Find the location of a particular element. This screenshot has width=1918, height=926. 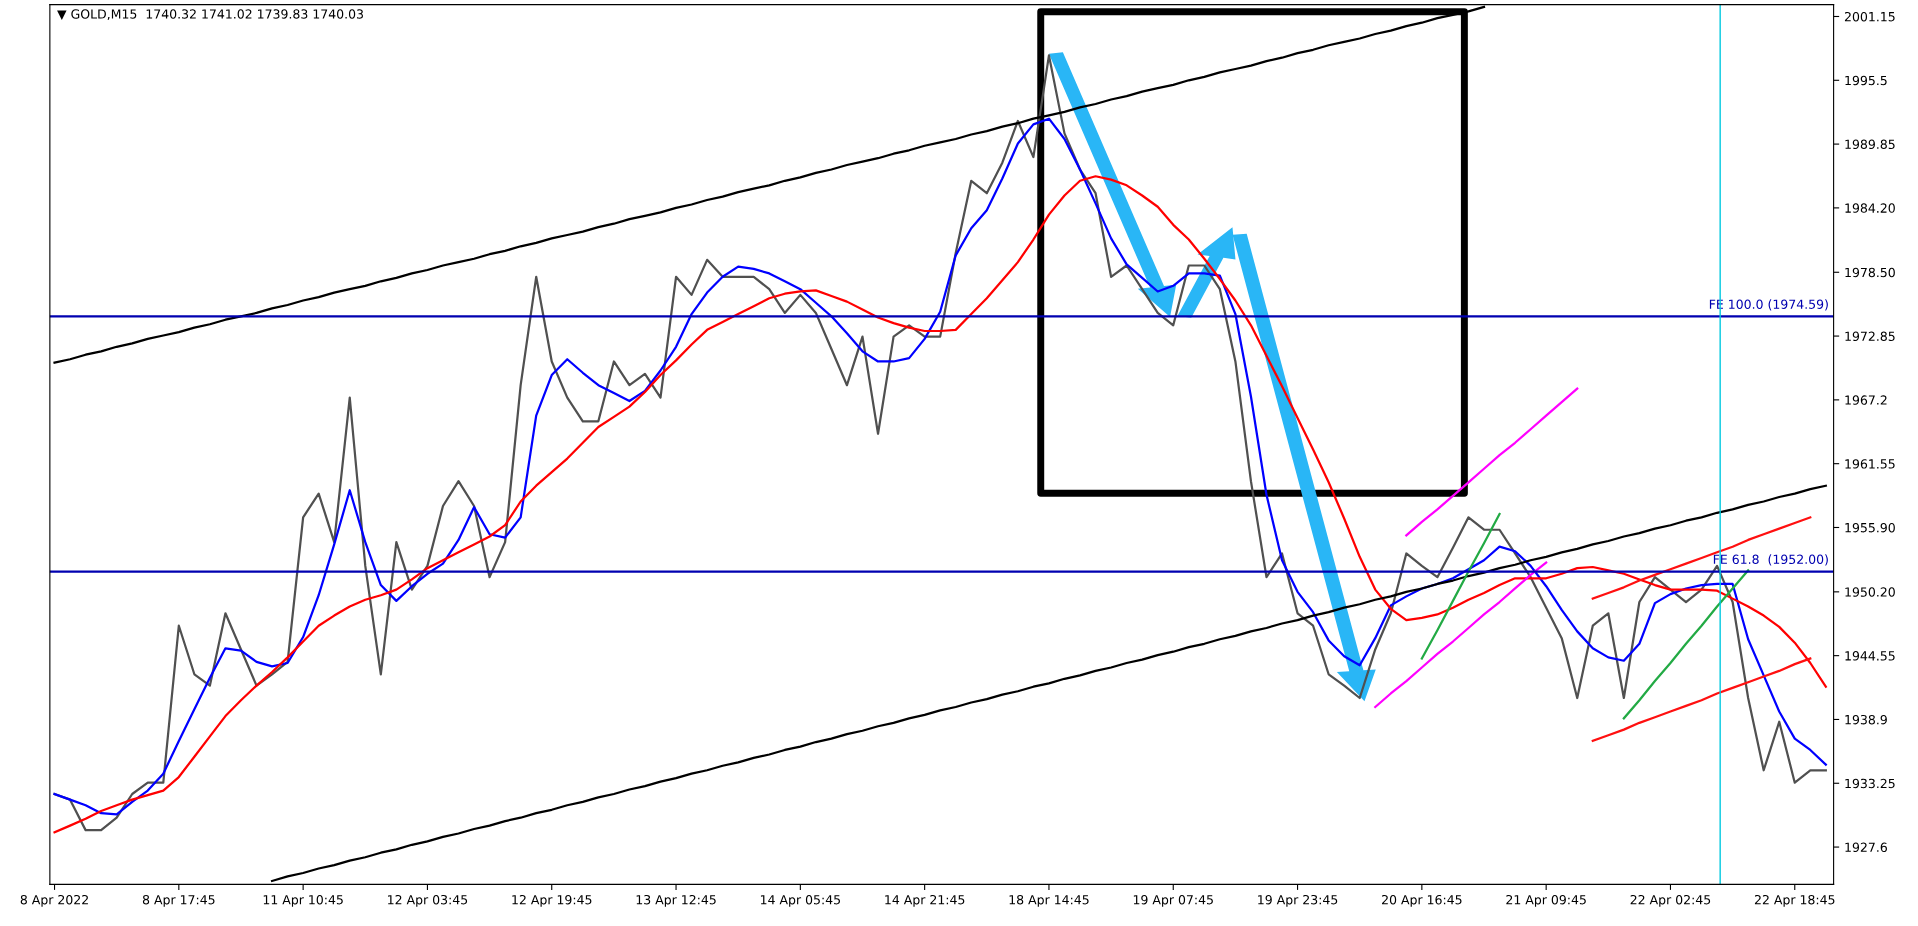

y-tick-label: 1972.85 is located at coordinates (1870, 336).